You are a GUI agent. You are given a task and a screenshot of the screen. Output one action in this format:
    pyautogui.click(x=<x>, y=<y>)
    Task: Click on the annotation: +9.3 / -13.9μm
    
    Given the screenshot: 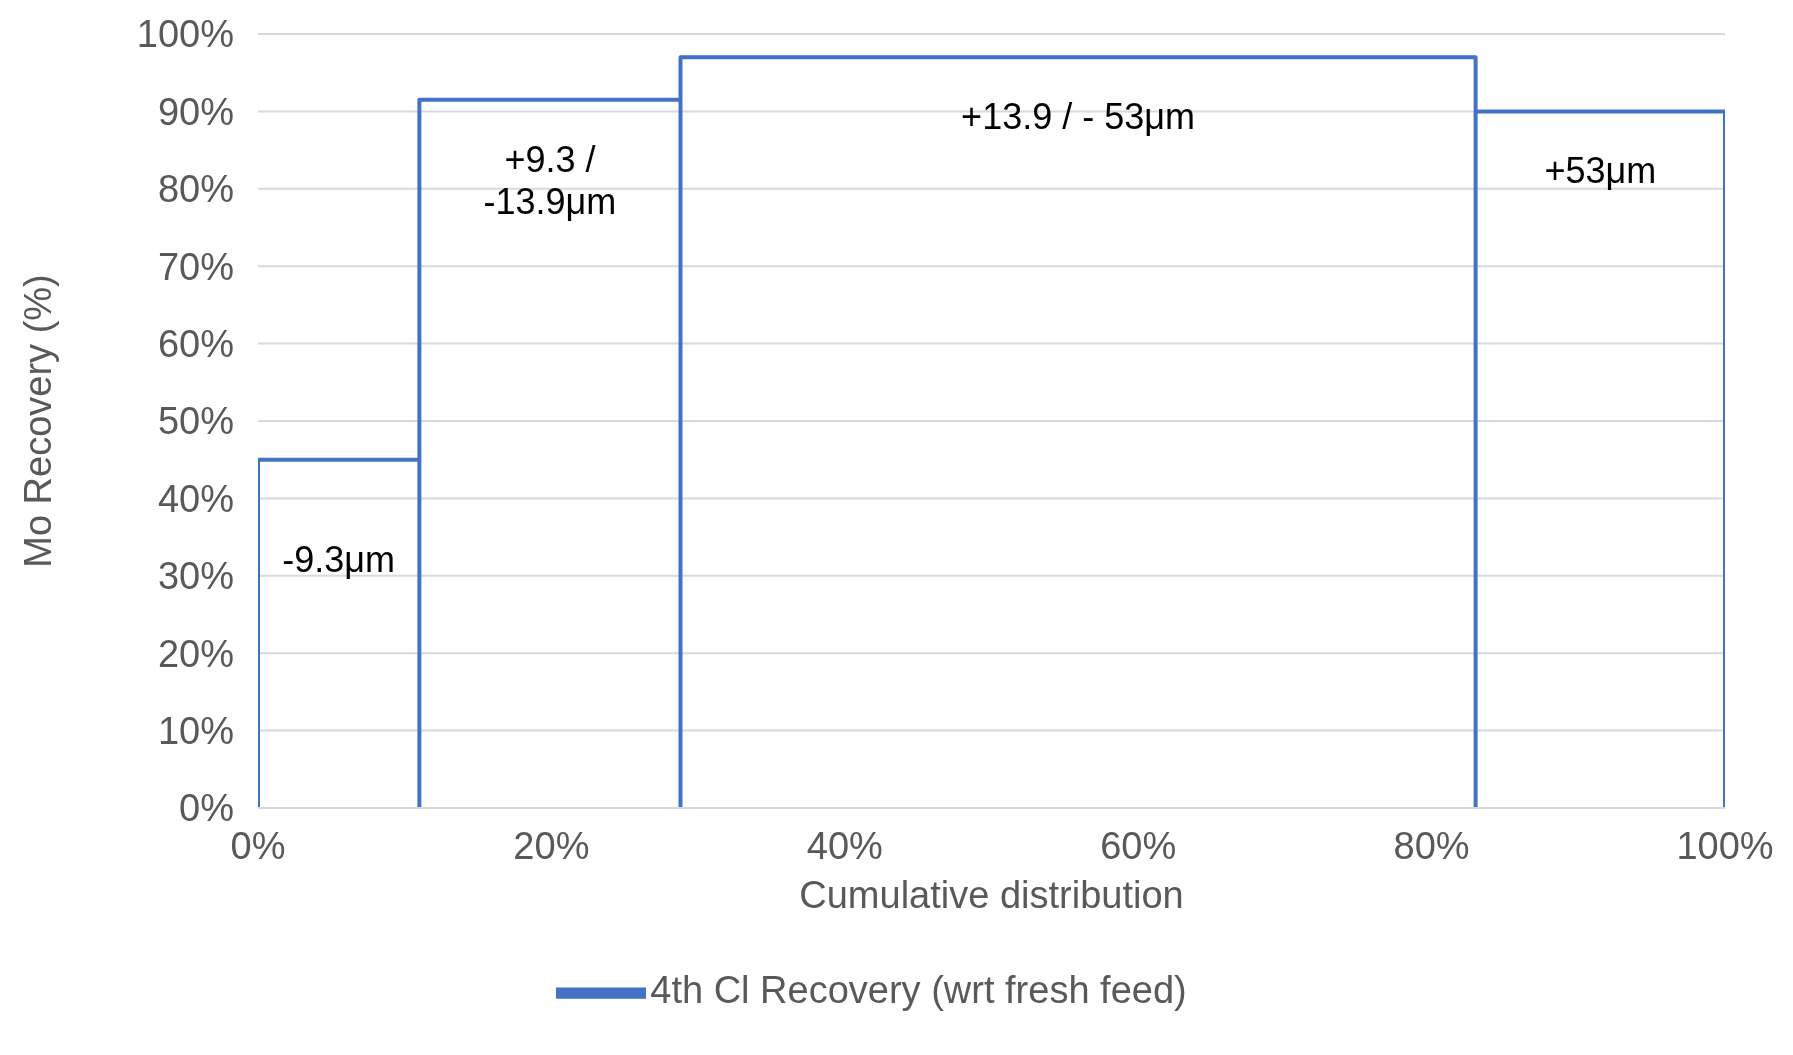 What is the action you would take?
    pyautogui.click(x=550, y=180)
    